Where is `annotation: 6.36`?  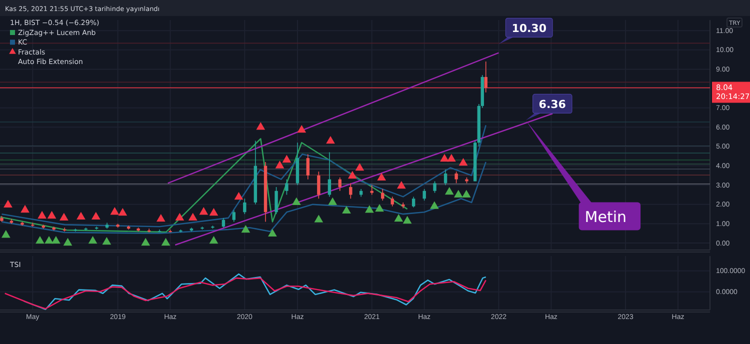 annotation: 6.36 is located at coordinates (552, 105).